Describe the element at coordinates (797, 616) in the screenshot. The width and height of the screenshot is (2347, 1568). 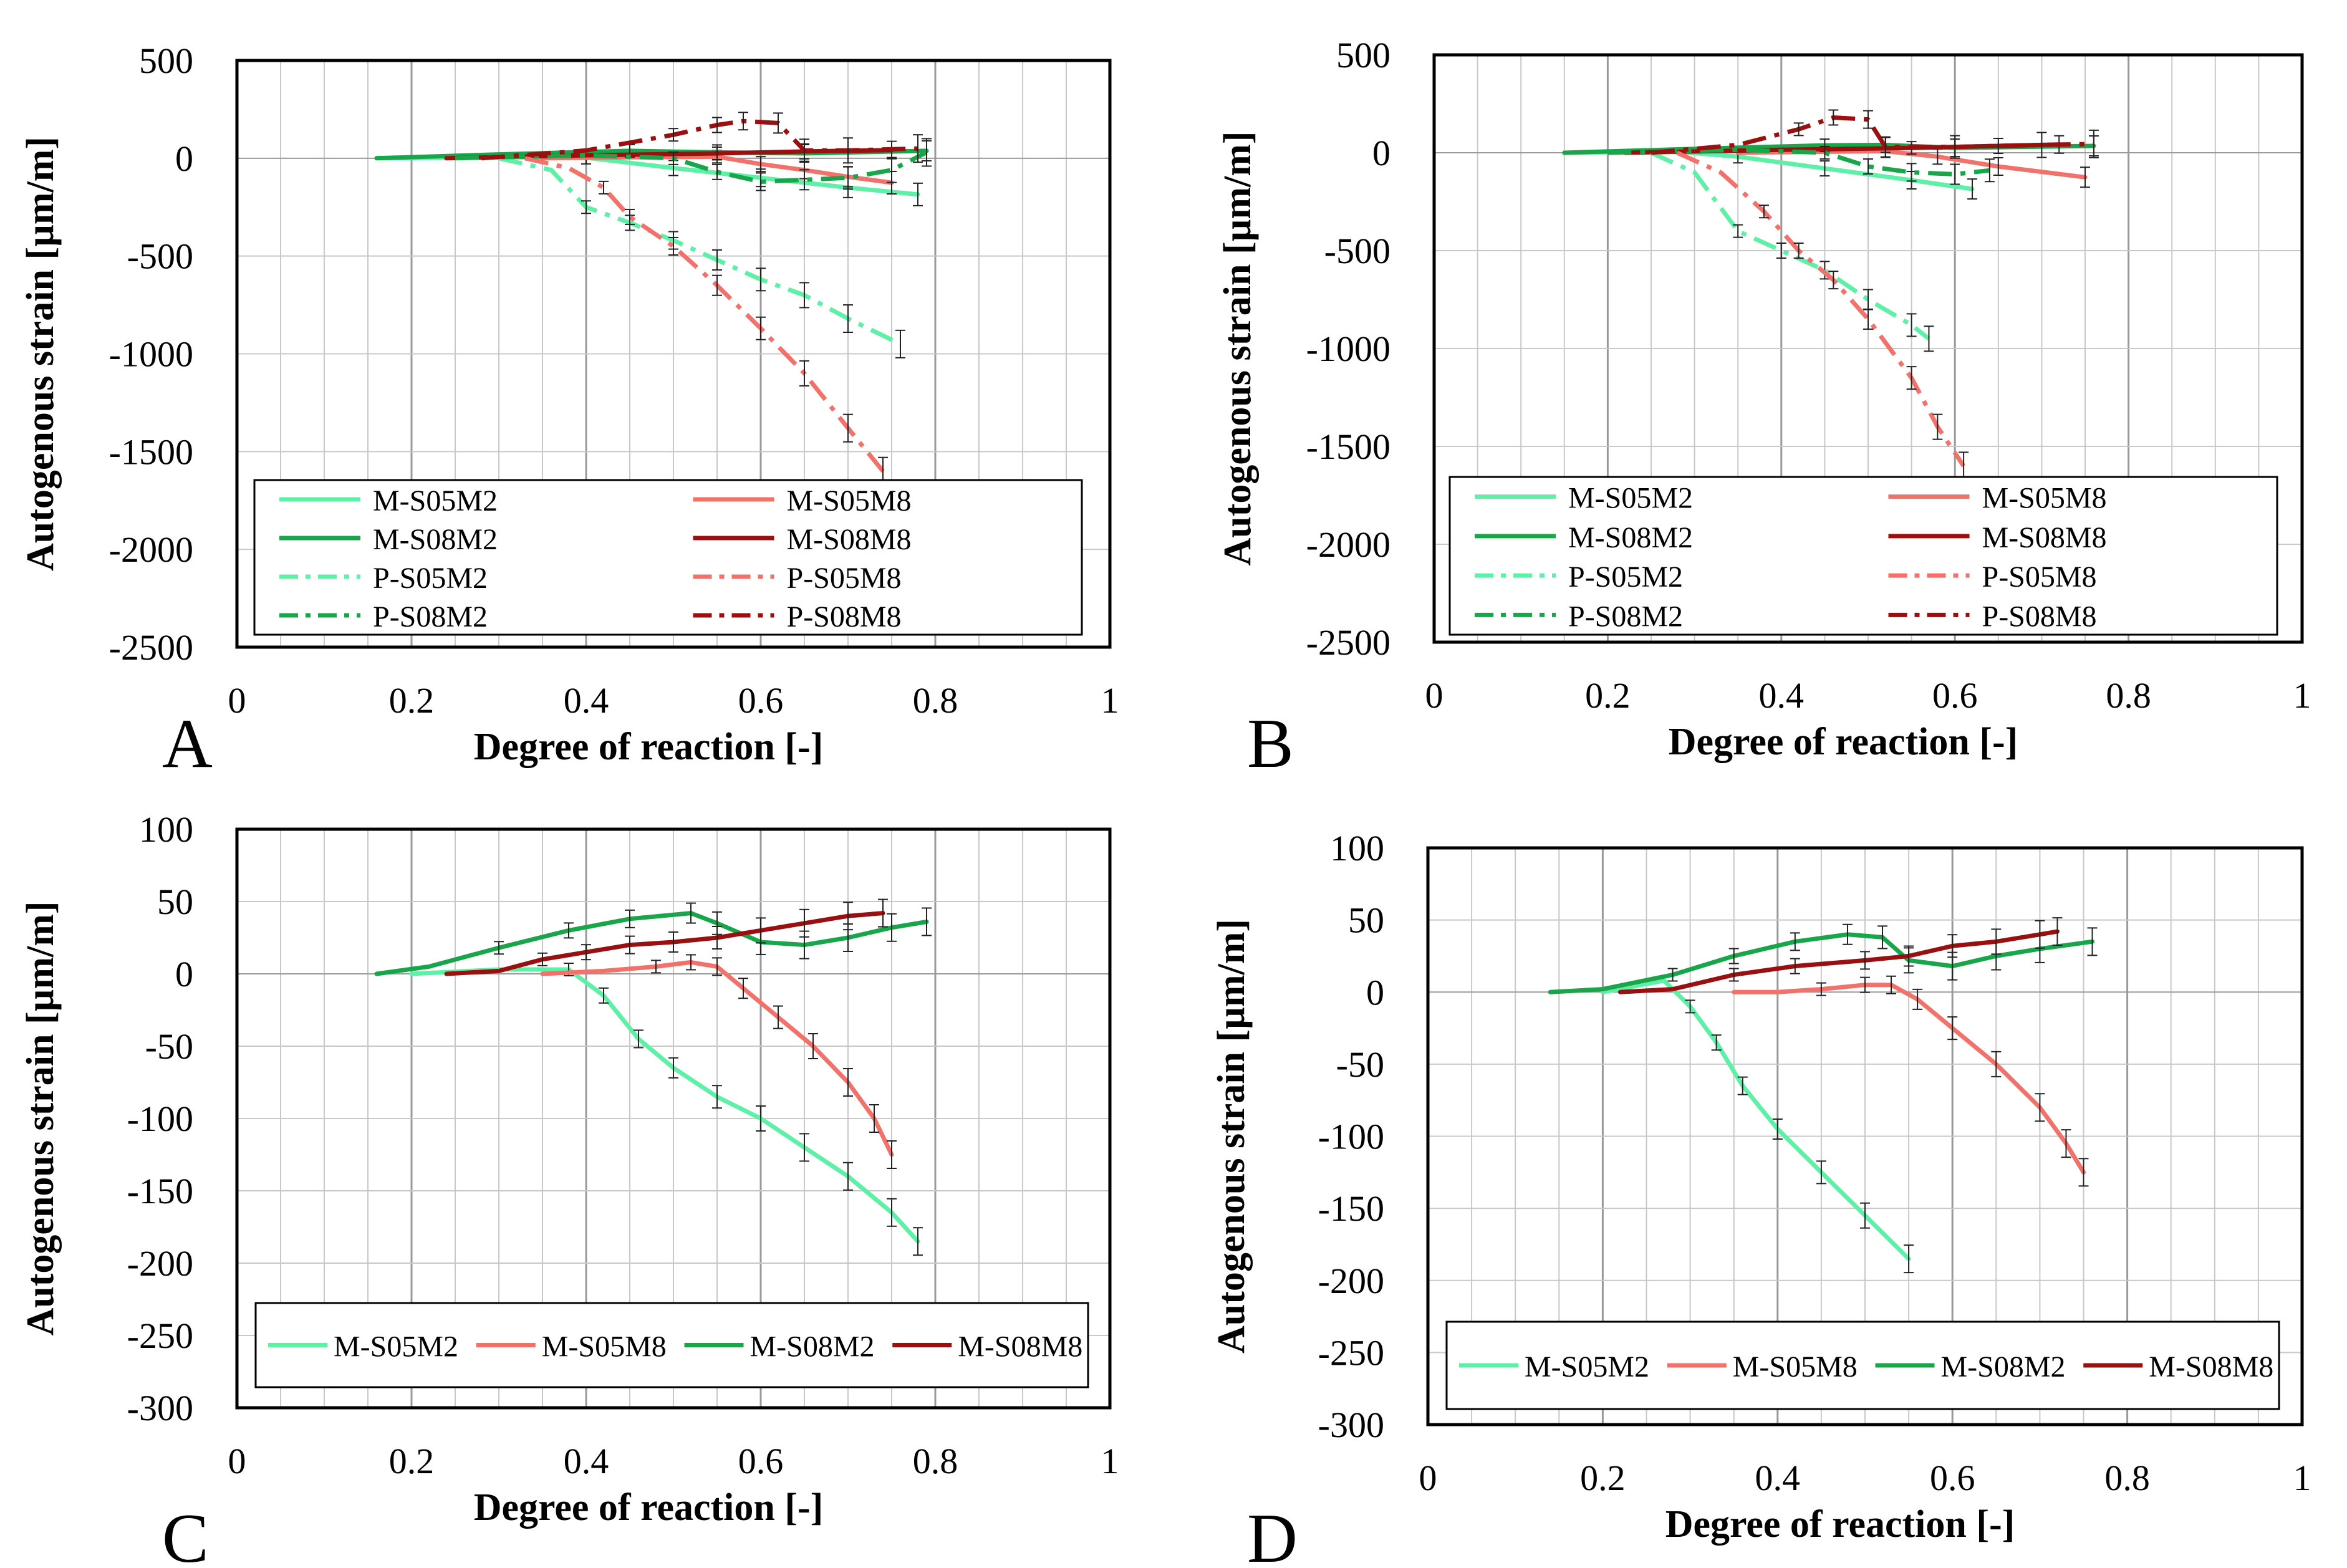
I see `legend-item: P-S08M8` at that location.